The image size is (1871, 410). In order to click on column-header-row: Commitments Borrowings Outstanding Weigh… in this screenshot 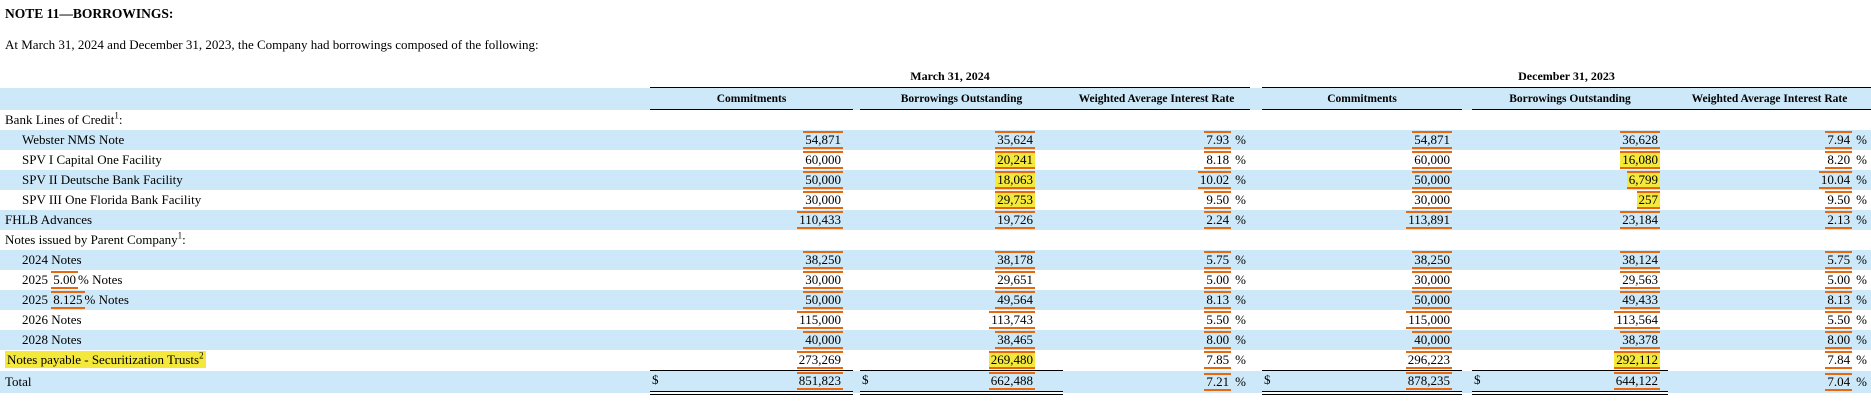, I will do `click(935, 98)`.